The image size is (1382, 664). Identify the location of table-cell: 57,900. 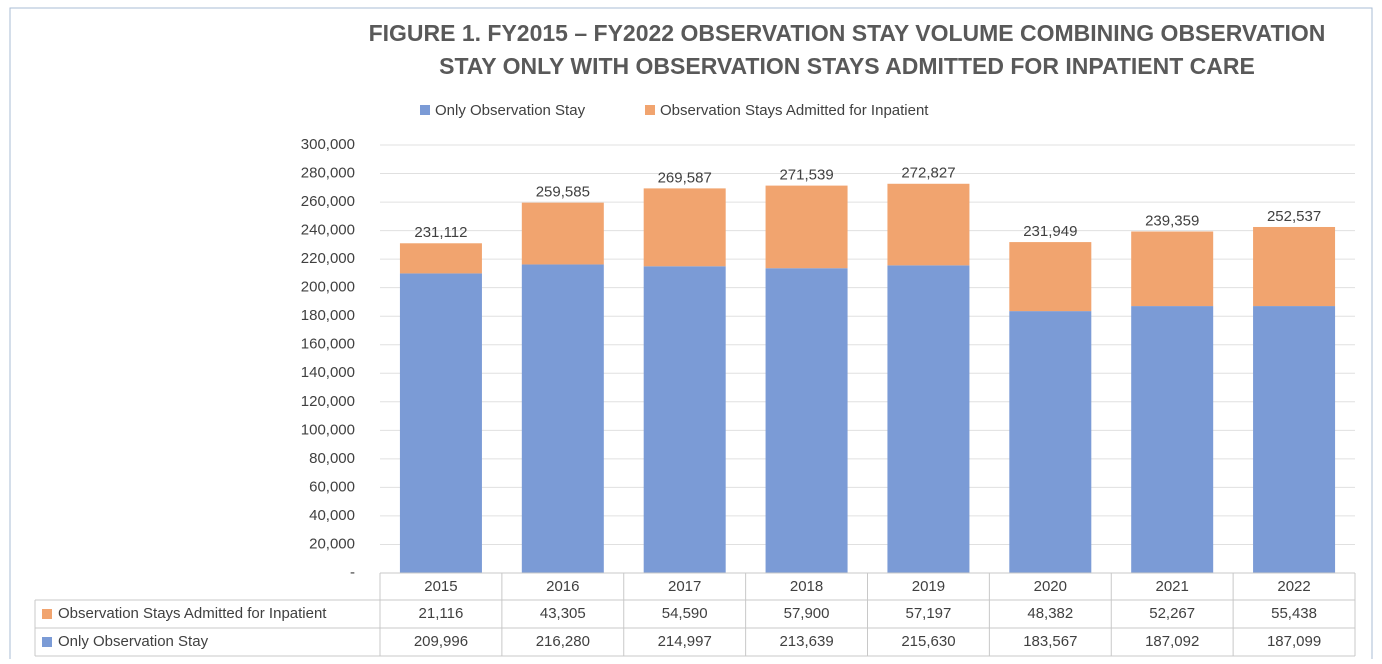
(807, 613).